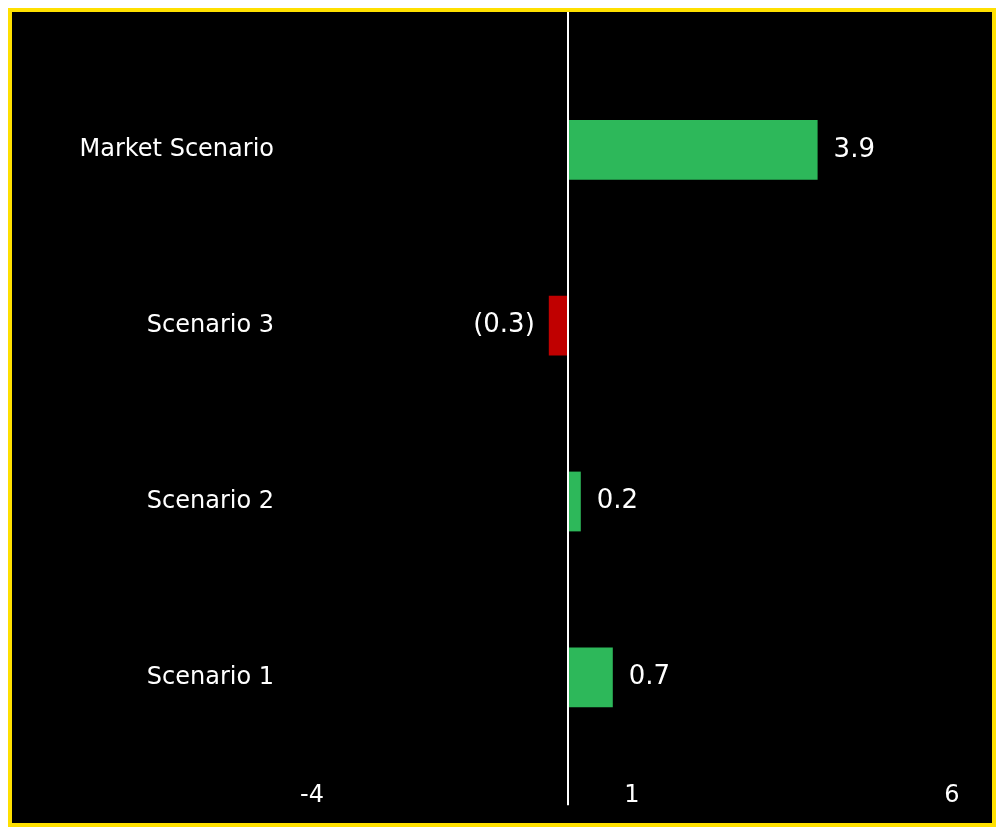  Describe the element at coordinates (176, 148) in the screenshot. I see `y-tick-label: Market Scenario` at that location.